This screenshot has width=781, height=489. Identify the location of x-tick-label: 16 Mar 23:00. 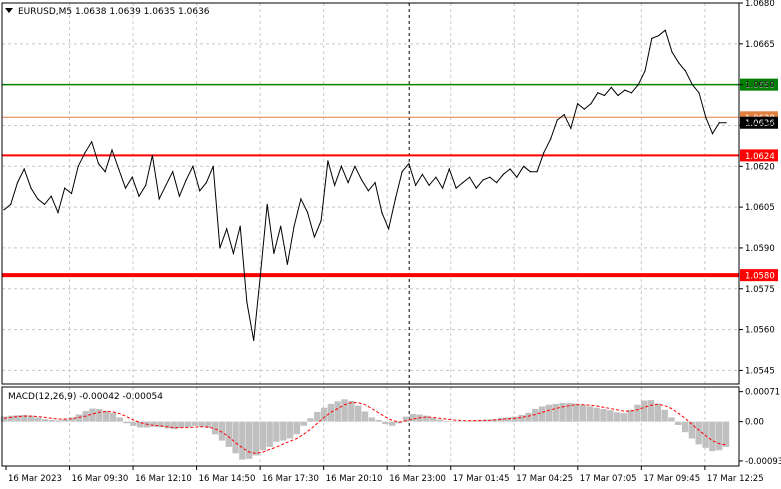
(417, 479).